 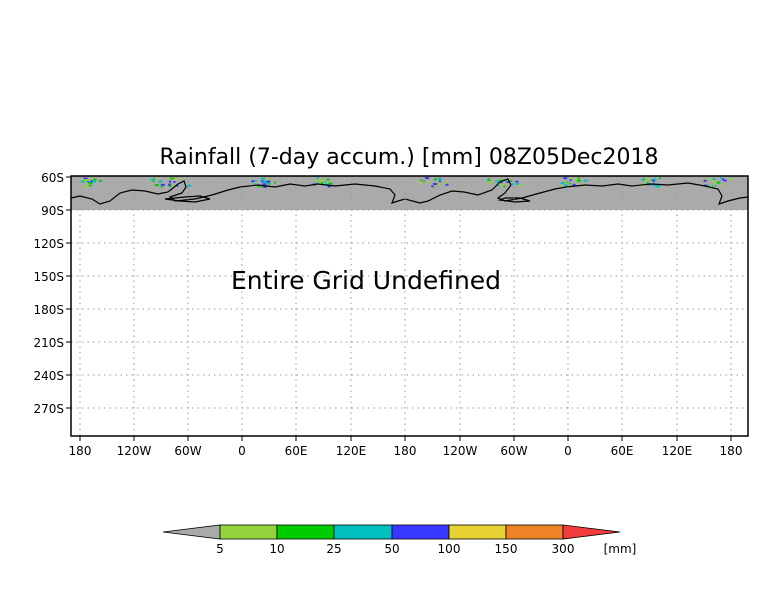 I want to click on lon-label: 0, so click(x=242, y=451).